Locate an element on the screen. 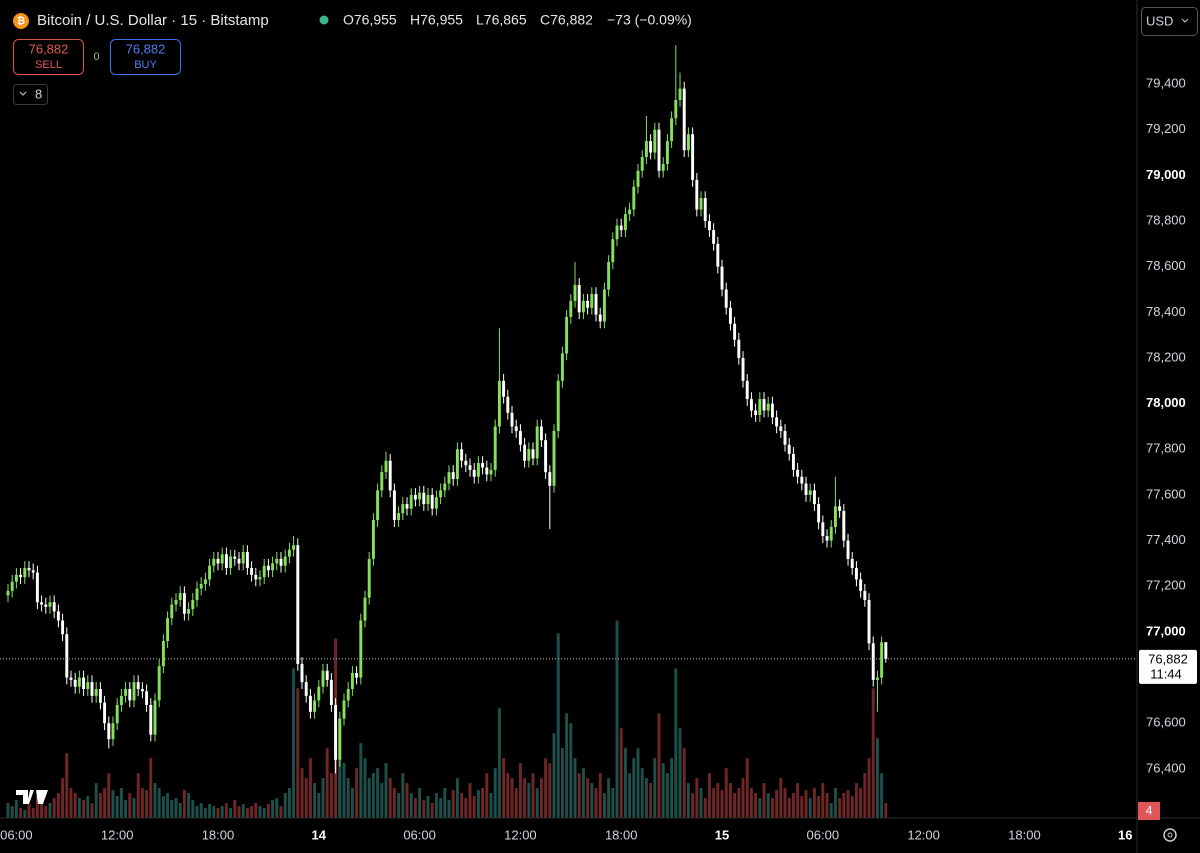  last-price: 76,882 is located at coordinates (1168, 658).